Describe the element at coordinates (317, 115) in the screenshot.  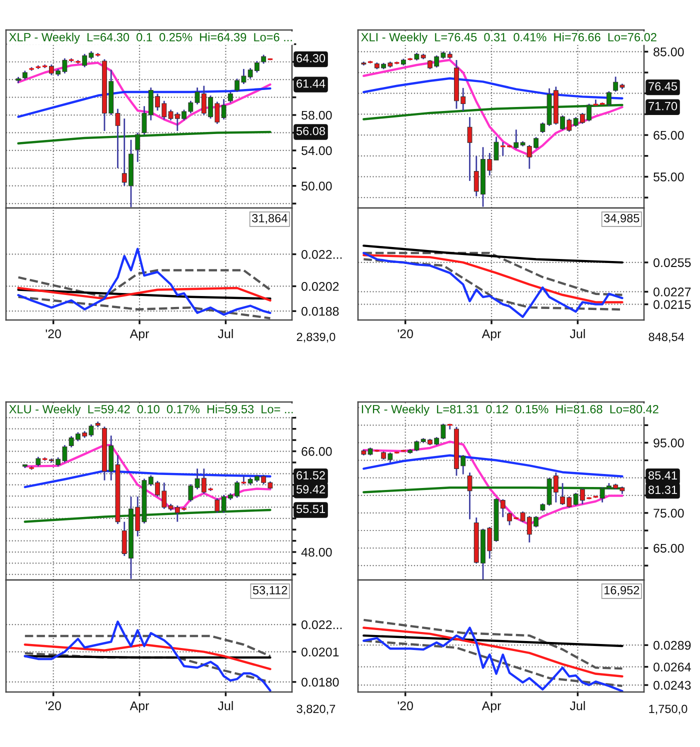
I see `y-tick-label: 58.00` at that location.